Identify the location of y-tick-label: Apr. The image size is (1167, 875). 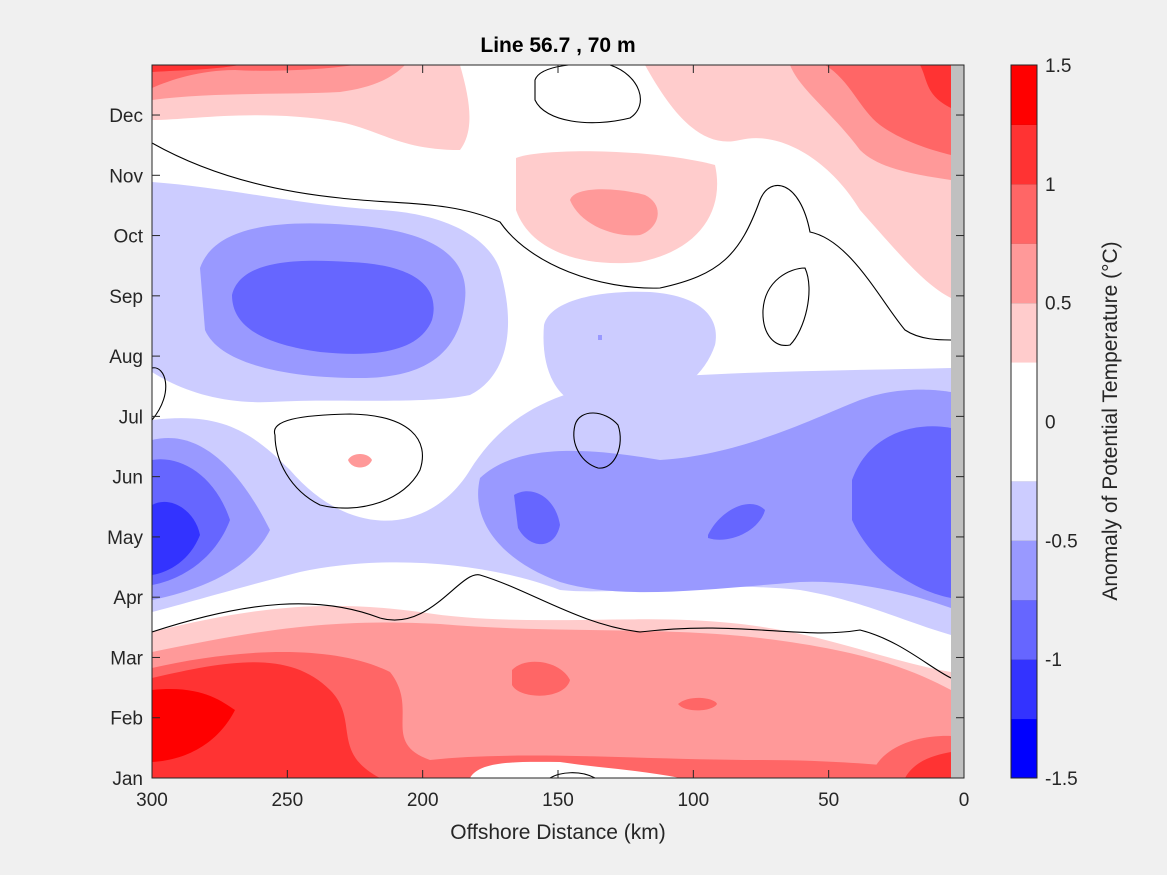
(128, 598).